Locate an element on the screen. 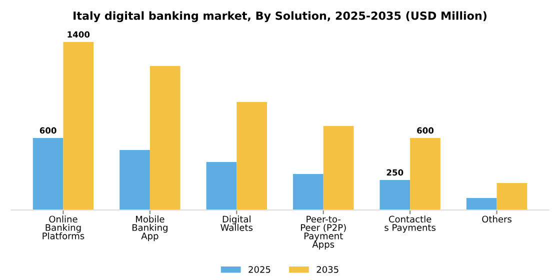 The height and width of the screenshot is (280, 560). x-tick-label: Mobile Banking App is located at coordinates (150, 229).